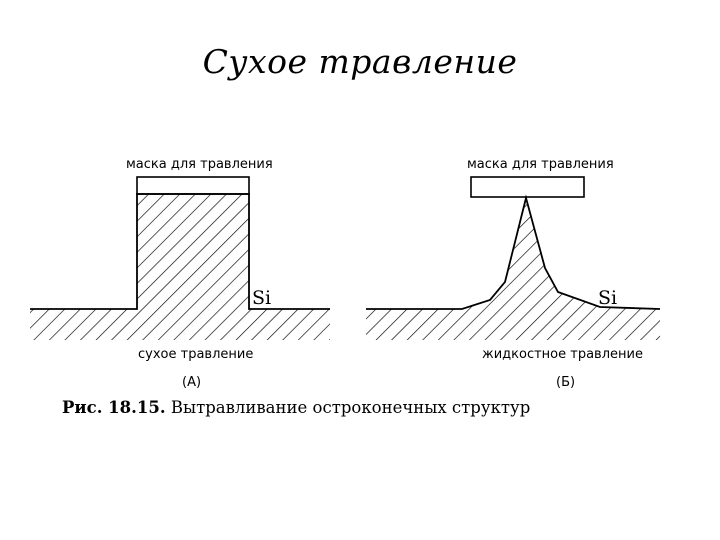 The height and width of the screenshot is (540, 720). I want to click on panel-a-mask-label: маска для травления, so click(199, 164).